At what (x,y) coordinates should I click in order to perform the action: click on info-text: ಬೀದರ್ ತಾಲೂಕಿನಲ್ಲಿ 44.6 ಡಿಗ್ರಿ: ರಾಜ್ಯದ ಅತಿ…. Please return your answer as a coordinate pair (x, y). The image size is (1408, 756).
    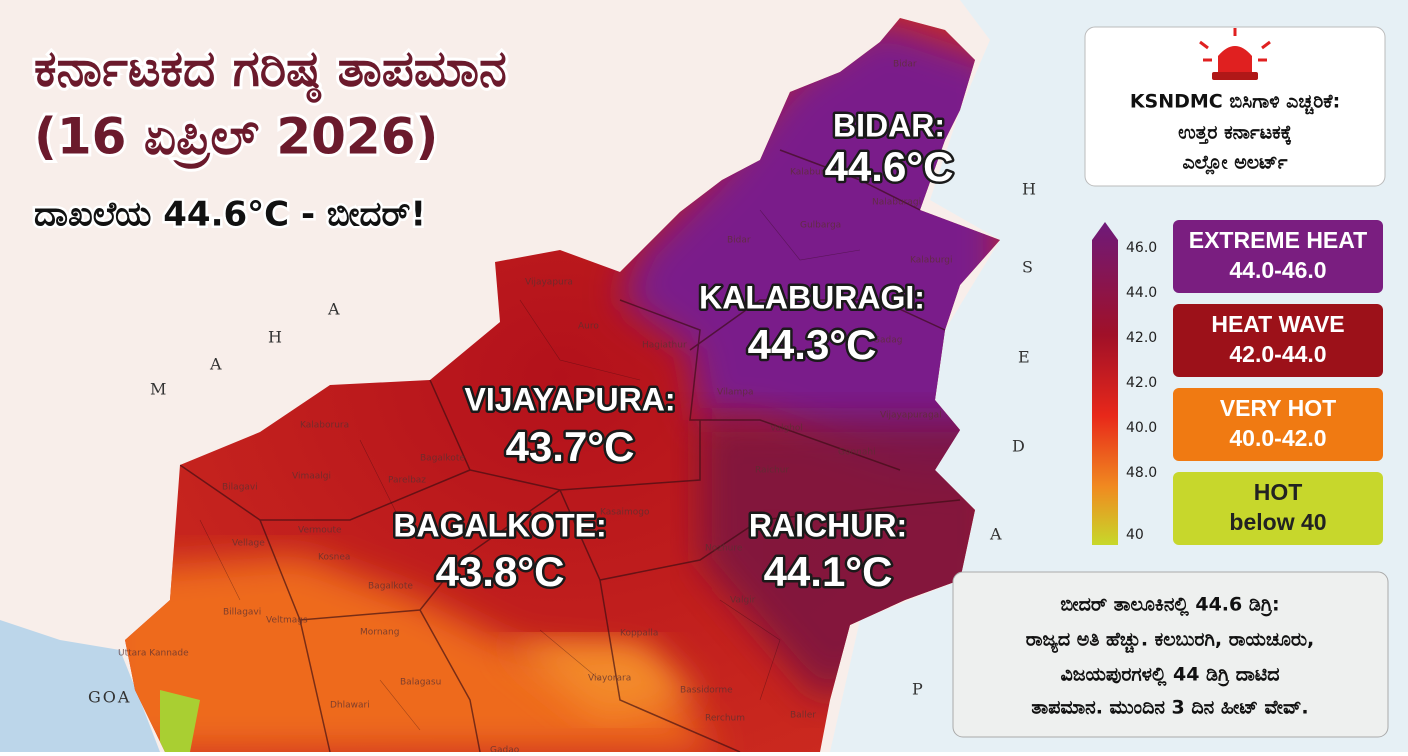
    Looking at the image, I should click on (1170, 656).